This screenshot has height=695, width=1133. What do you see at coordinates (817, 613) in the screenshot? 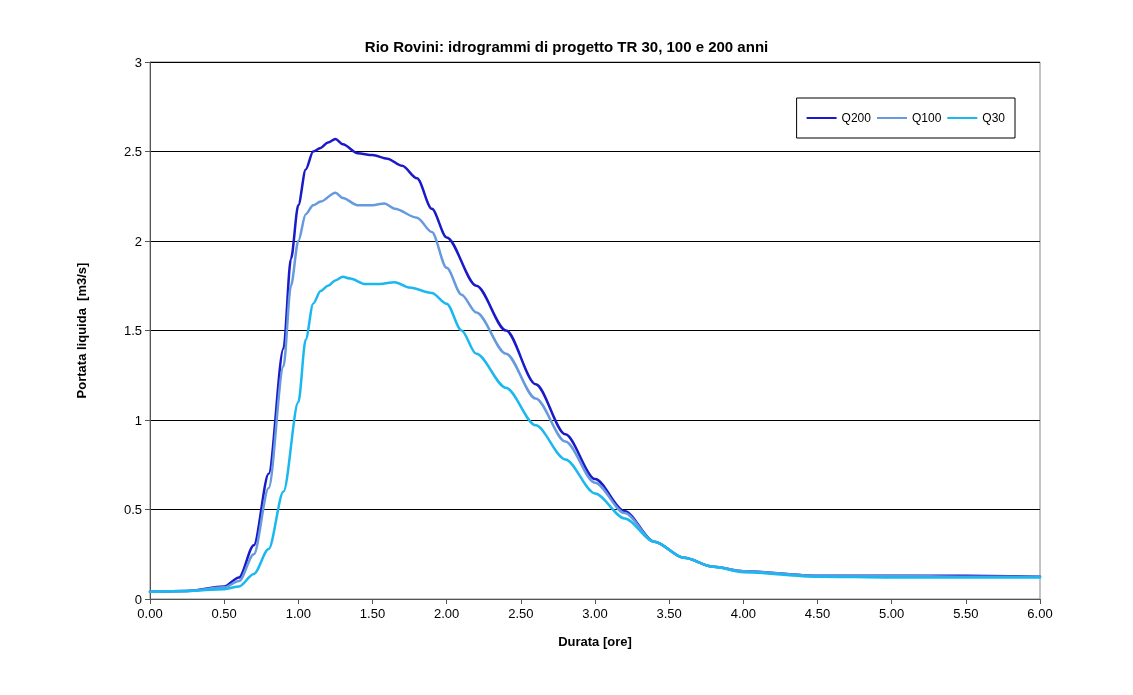
I see `x-tick-label: 4.50` at bounding box center [817, 613].